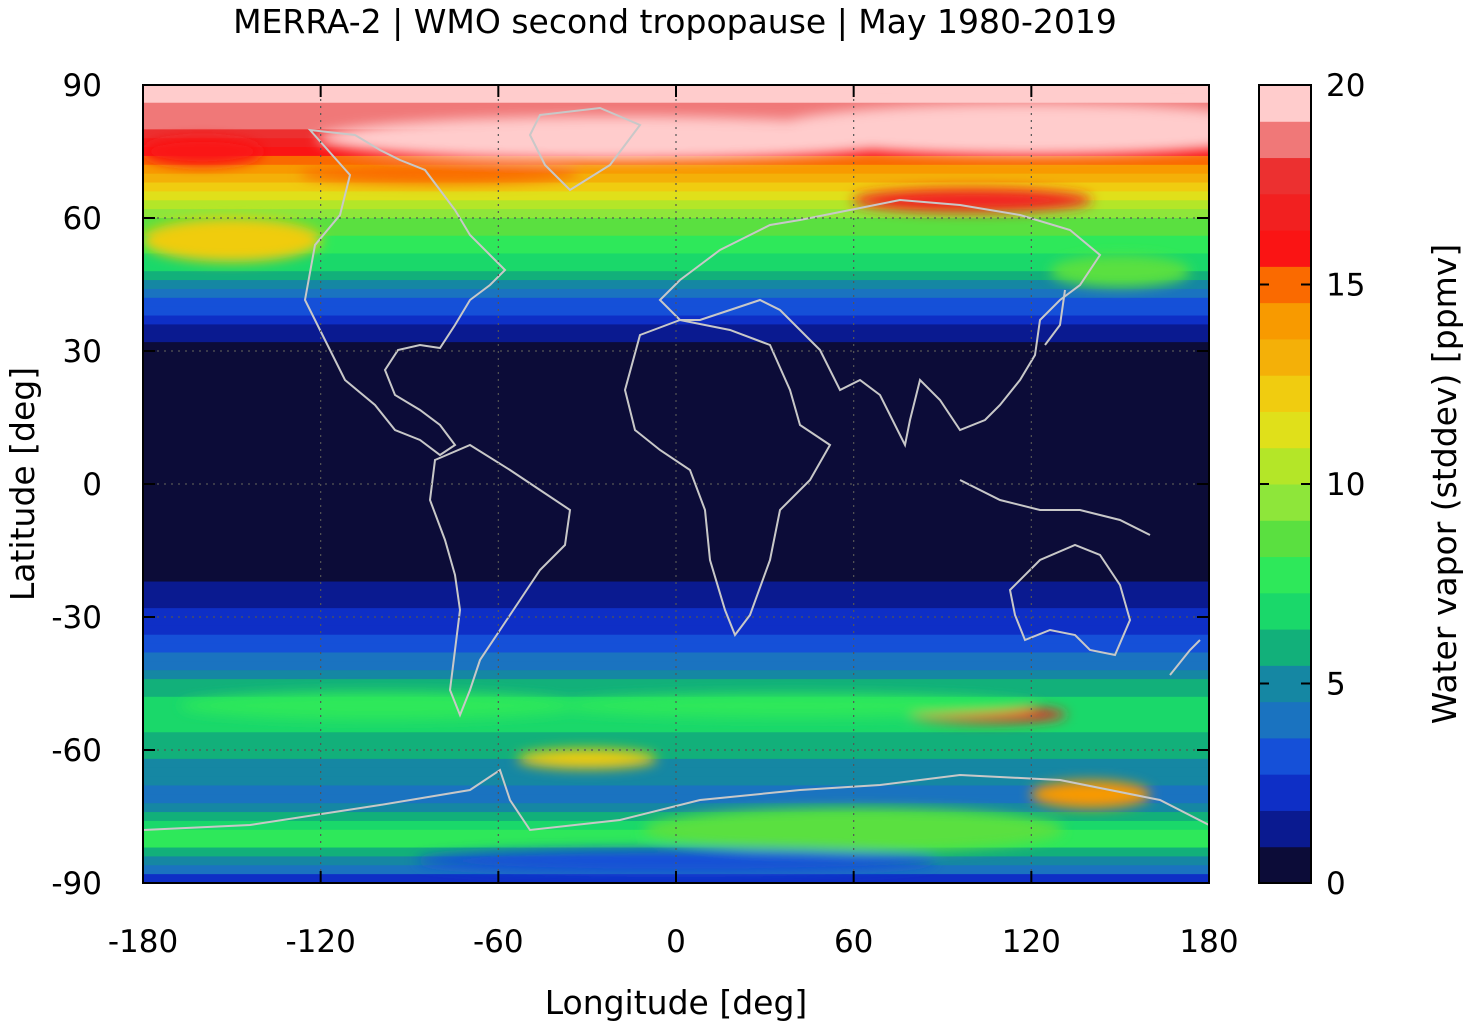 The height and width of the screenshot is (1029, 1471). What do you see at coordinates (82, 86) in the screenshot?
I see `y-tick-label: 90` at bounding box center [82, 86].